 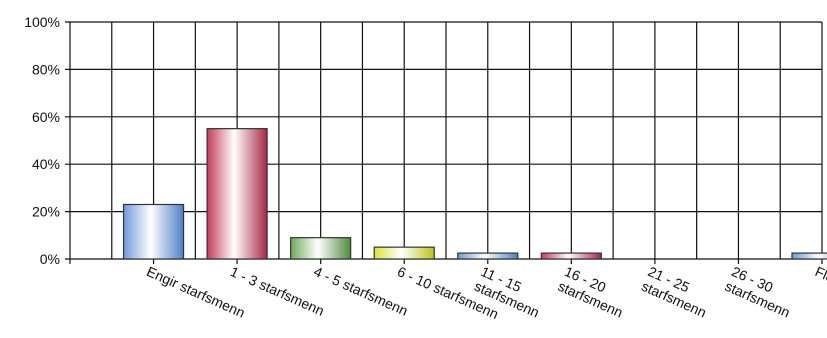 What do you see at coordinates (46, 164) in the screenshot?
I see `y-tick-label: 40%` at bounding box center [46, 164].